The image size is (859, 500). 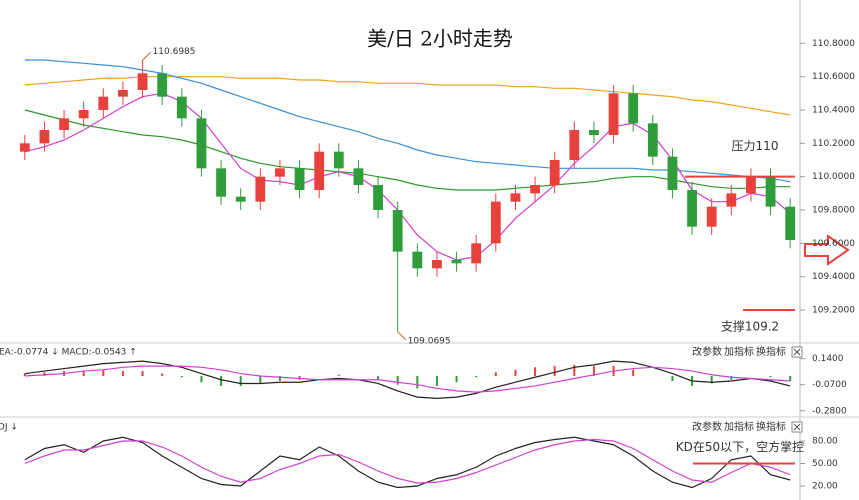 What do you see at coordinates (833, 311) in the screenshot?
I see `y-tick-label: 109.2000` at bounding box center [833, 311].